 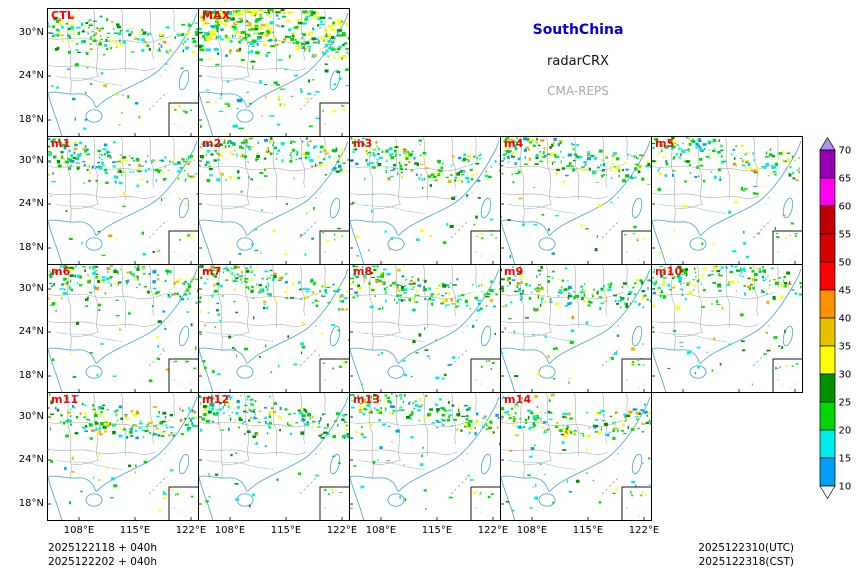 What do you see at coordinates (845, 431) in the screenshot?
I see `colorbar-tick-label: 20` at bounding box center [845, 431].